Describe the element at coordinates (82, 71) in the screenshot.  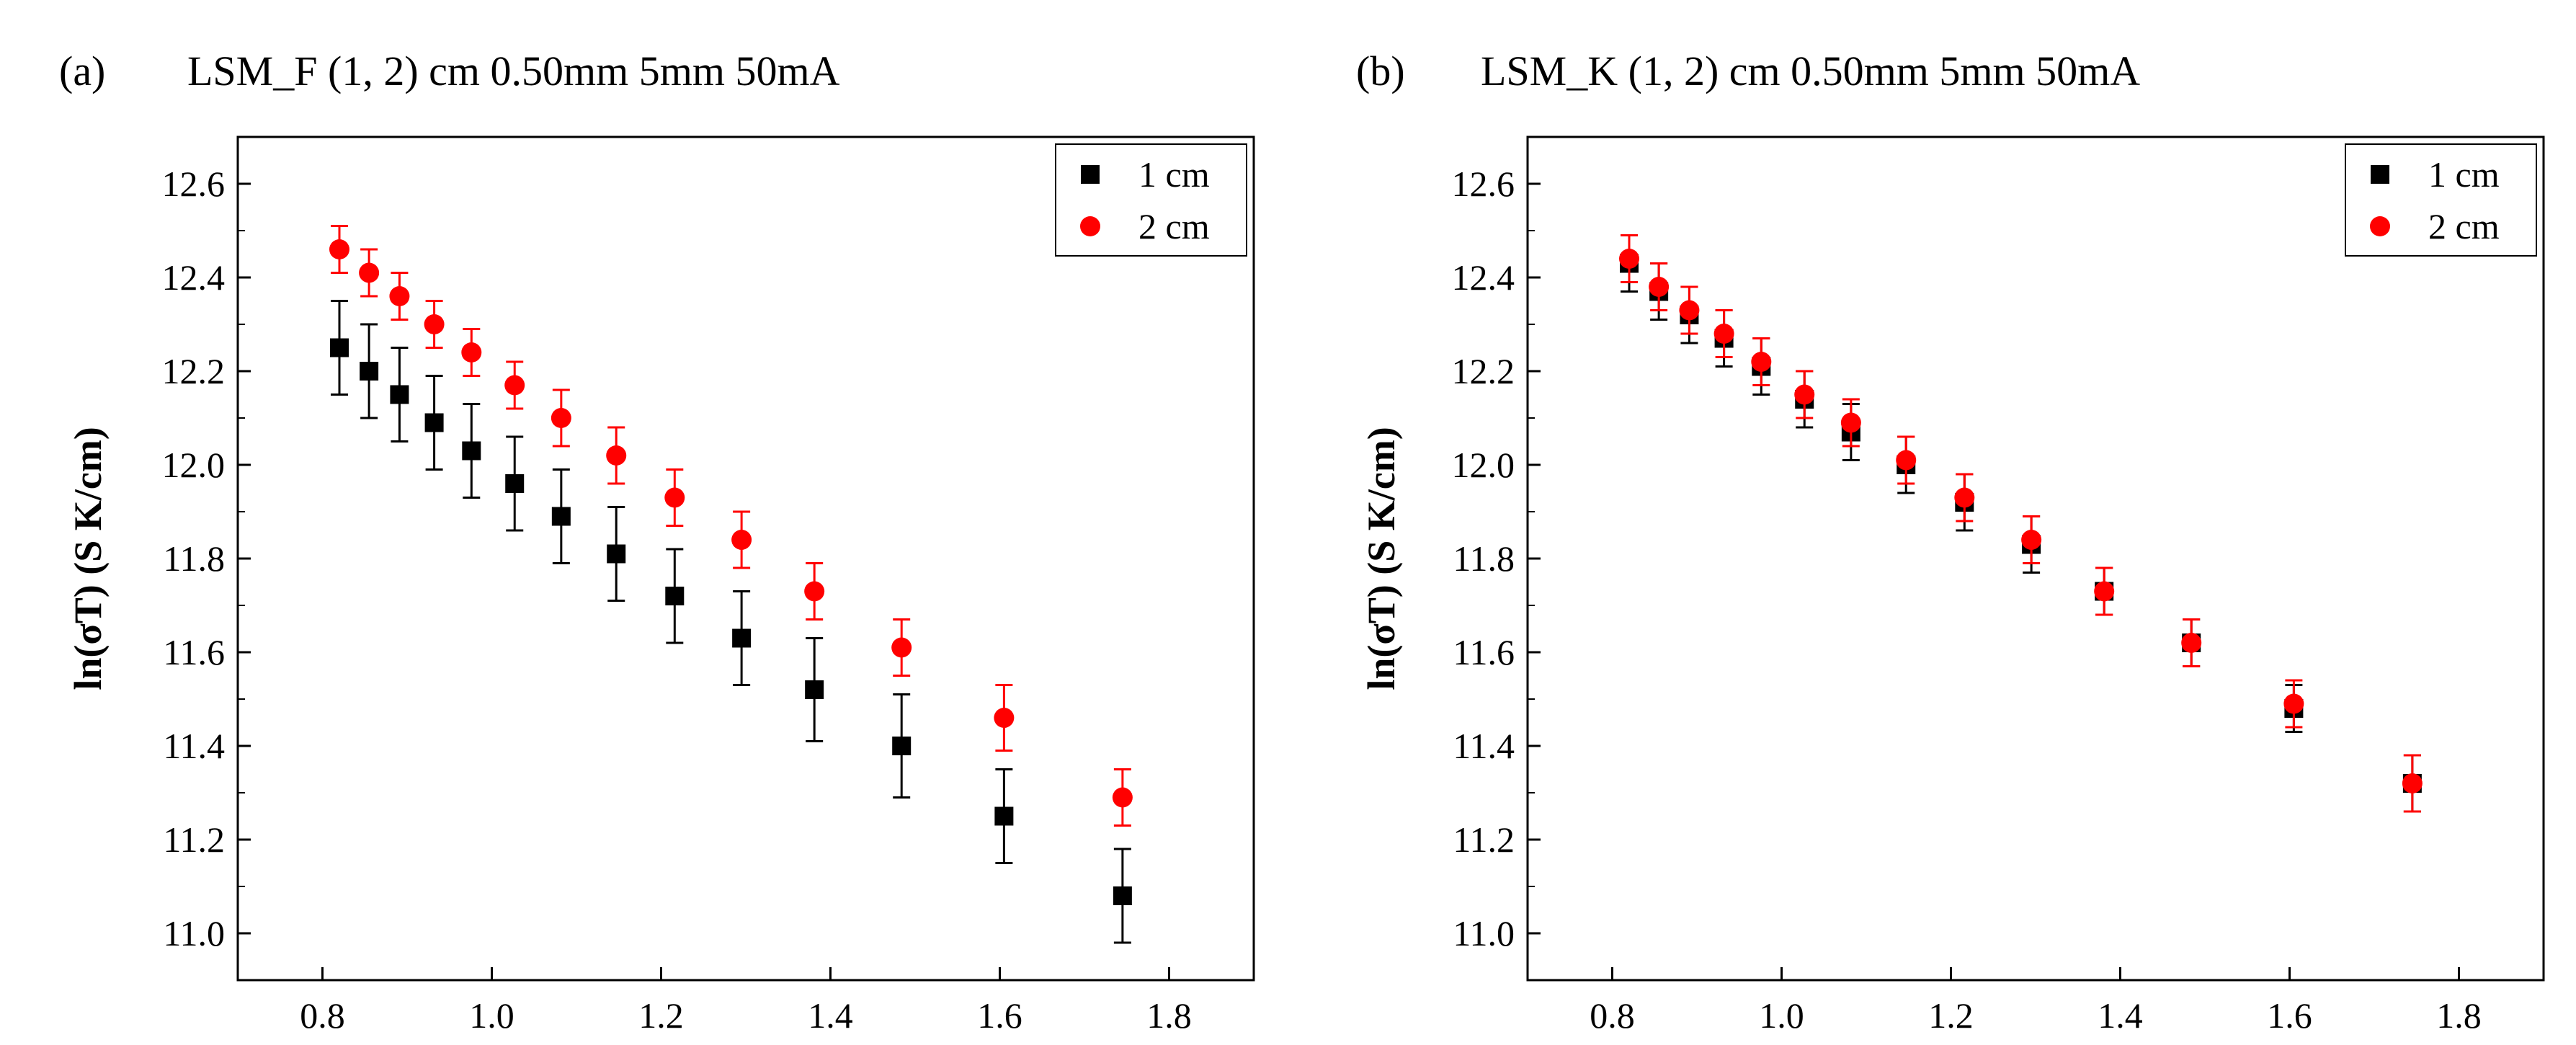
I see `panel-label: (a)` at that location.